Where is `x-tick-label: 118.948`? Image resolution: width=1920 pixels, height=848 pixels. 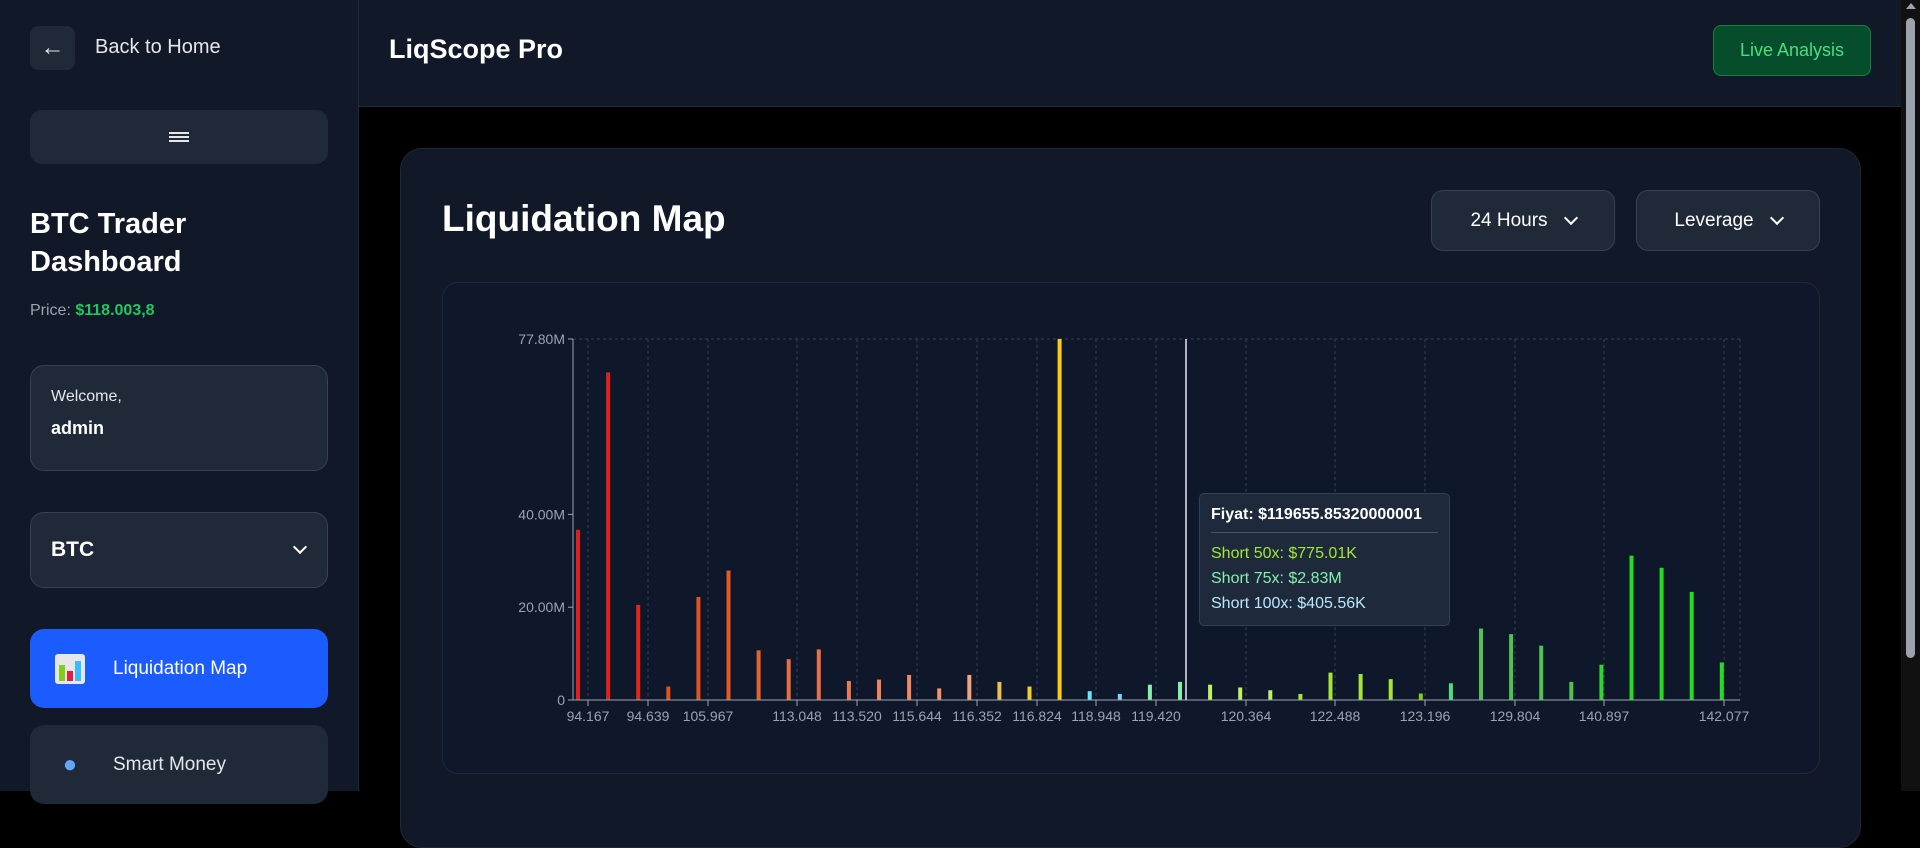 x-tick-label: 118.948 is located at coordinates (1096, 716).